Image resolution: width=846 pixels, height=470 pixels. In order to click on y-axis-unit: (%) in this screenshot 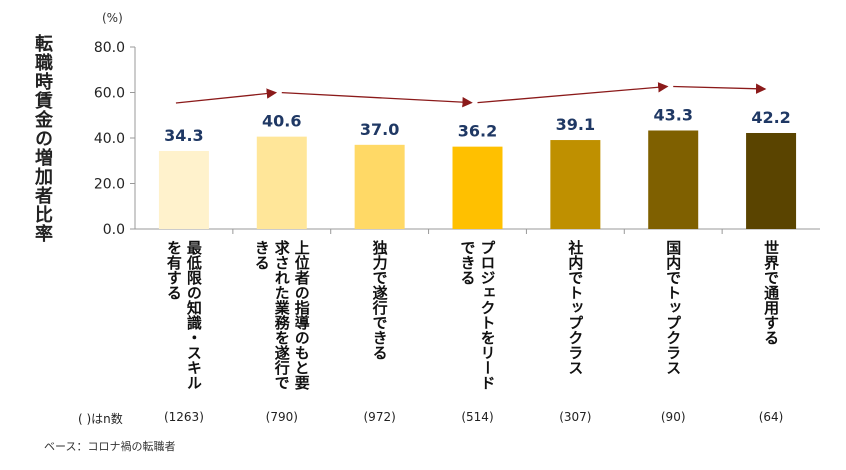, I will do `click(112, 18)`.